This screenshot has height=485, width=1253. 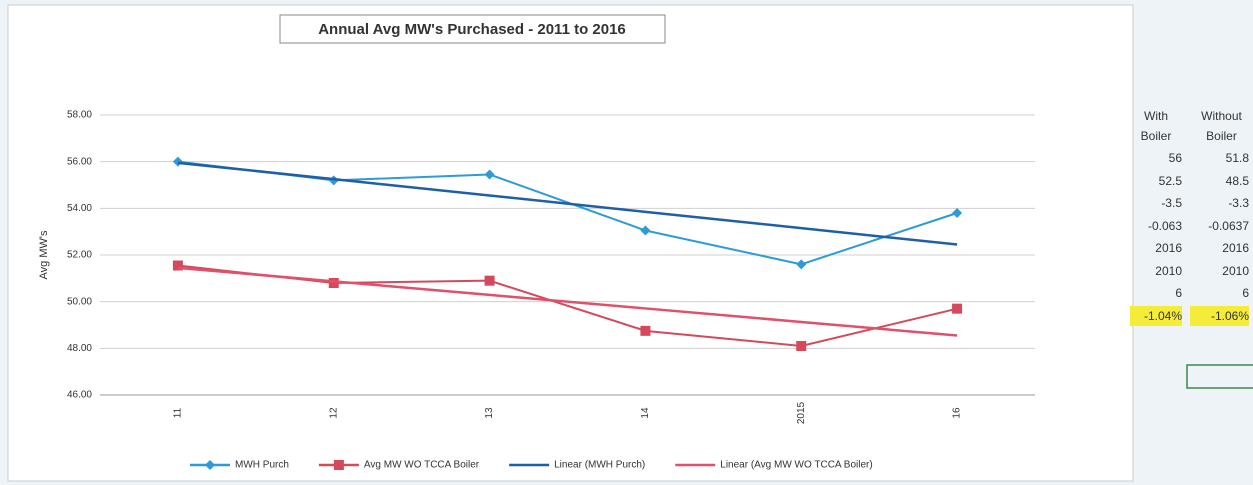 I want to click on table-cell: 56, so click(x=1175, y=158).